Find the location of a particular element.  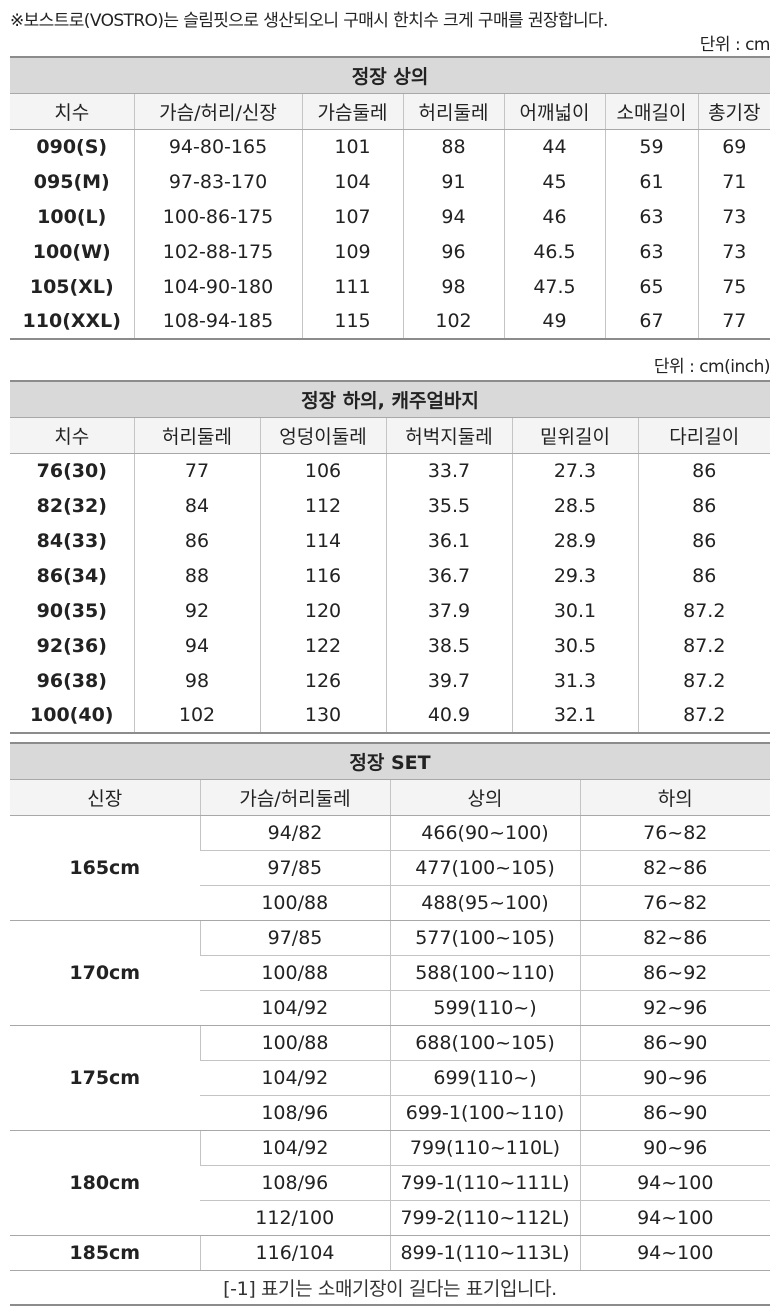

height-label: 180cm is located at coordinates (105, 1183).